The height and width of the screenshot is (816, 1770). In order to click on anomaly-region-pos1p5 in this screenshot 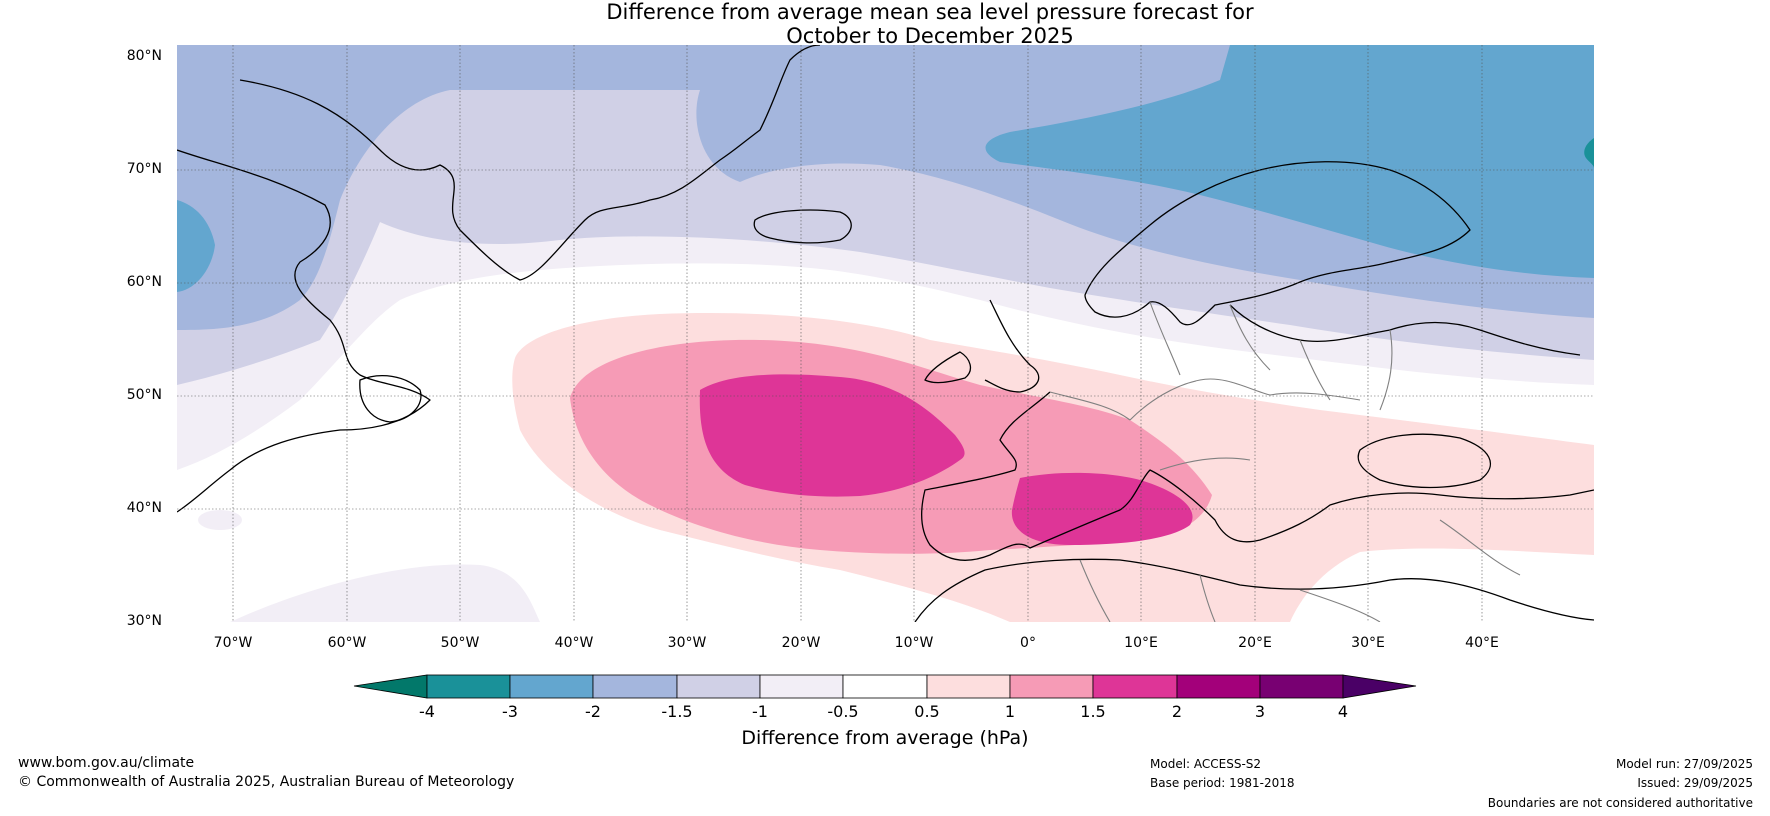, I will do `click(832, 435)`.